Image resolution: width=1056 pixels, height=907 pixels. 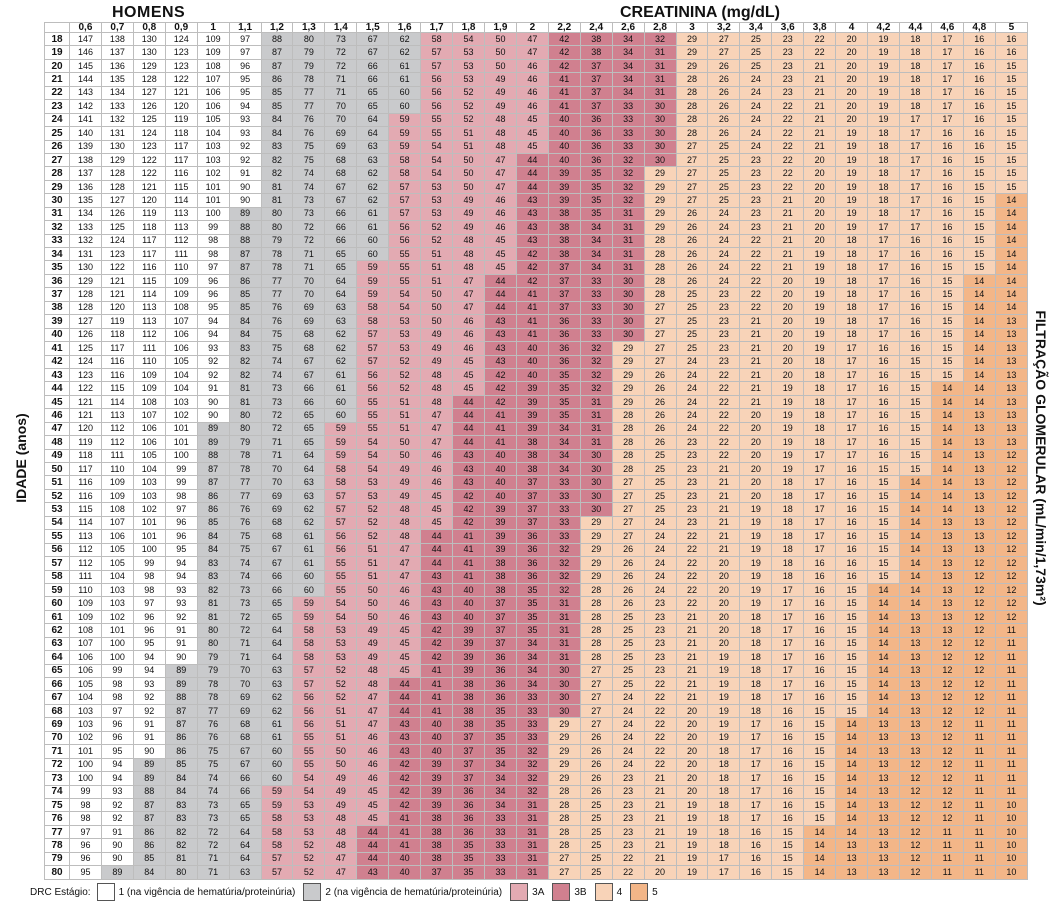 I want to click on gfr-cell: 28, so click(x=596, y=617).